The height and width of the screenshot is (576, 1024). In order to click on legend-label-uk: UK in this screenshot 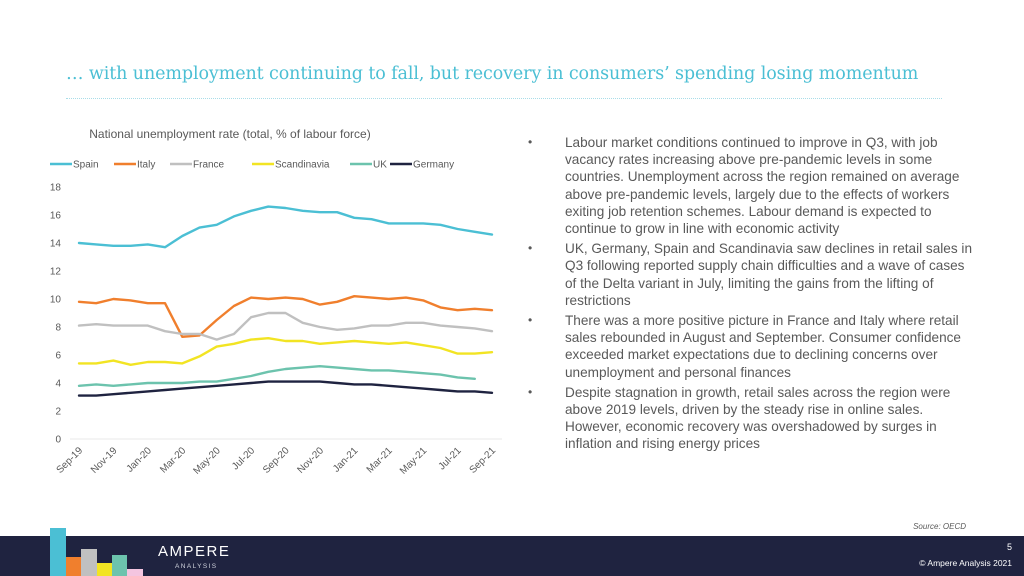, I will do `click(380, 165)`.